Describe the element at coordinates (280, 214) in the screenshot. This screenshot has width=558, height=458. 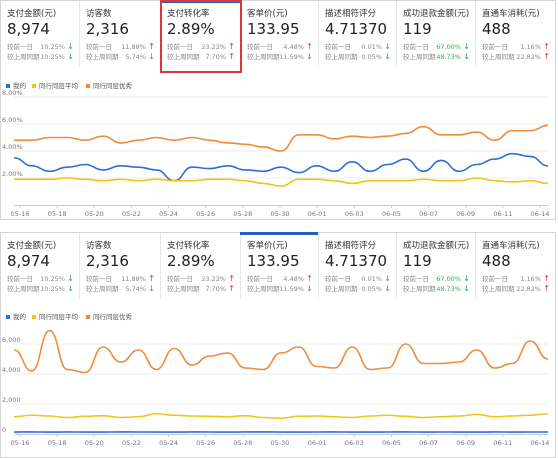
I see `x-tick-label: 05-30` at that location.